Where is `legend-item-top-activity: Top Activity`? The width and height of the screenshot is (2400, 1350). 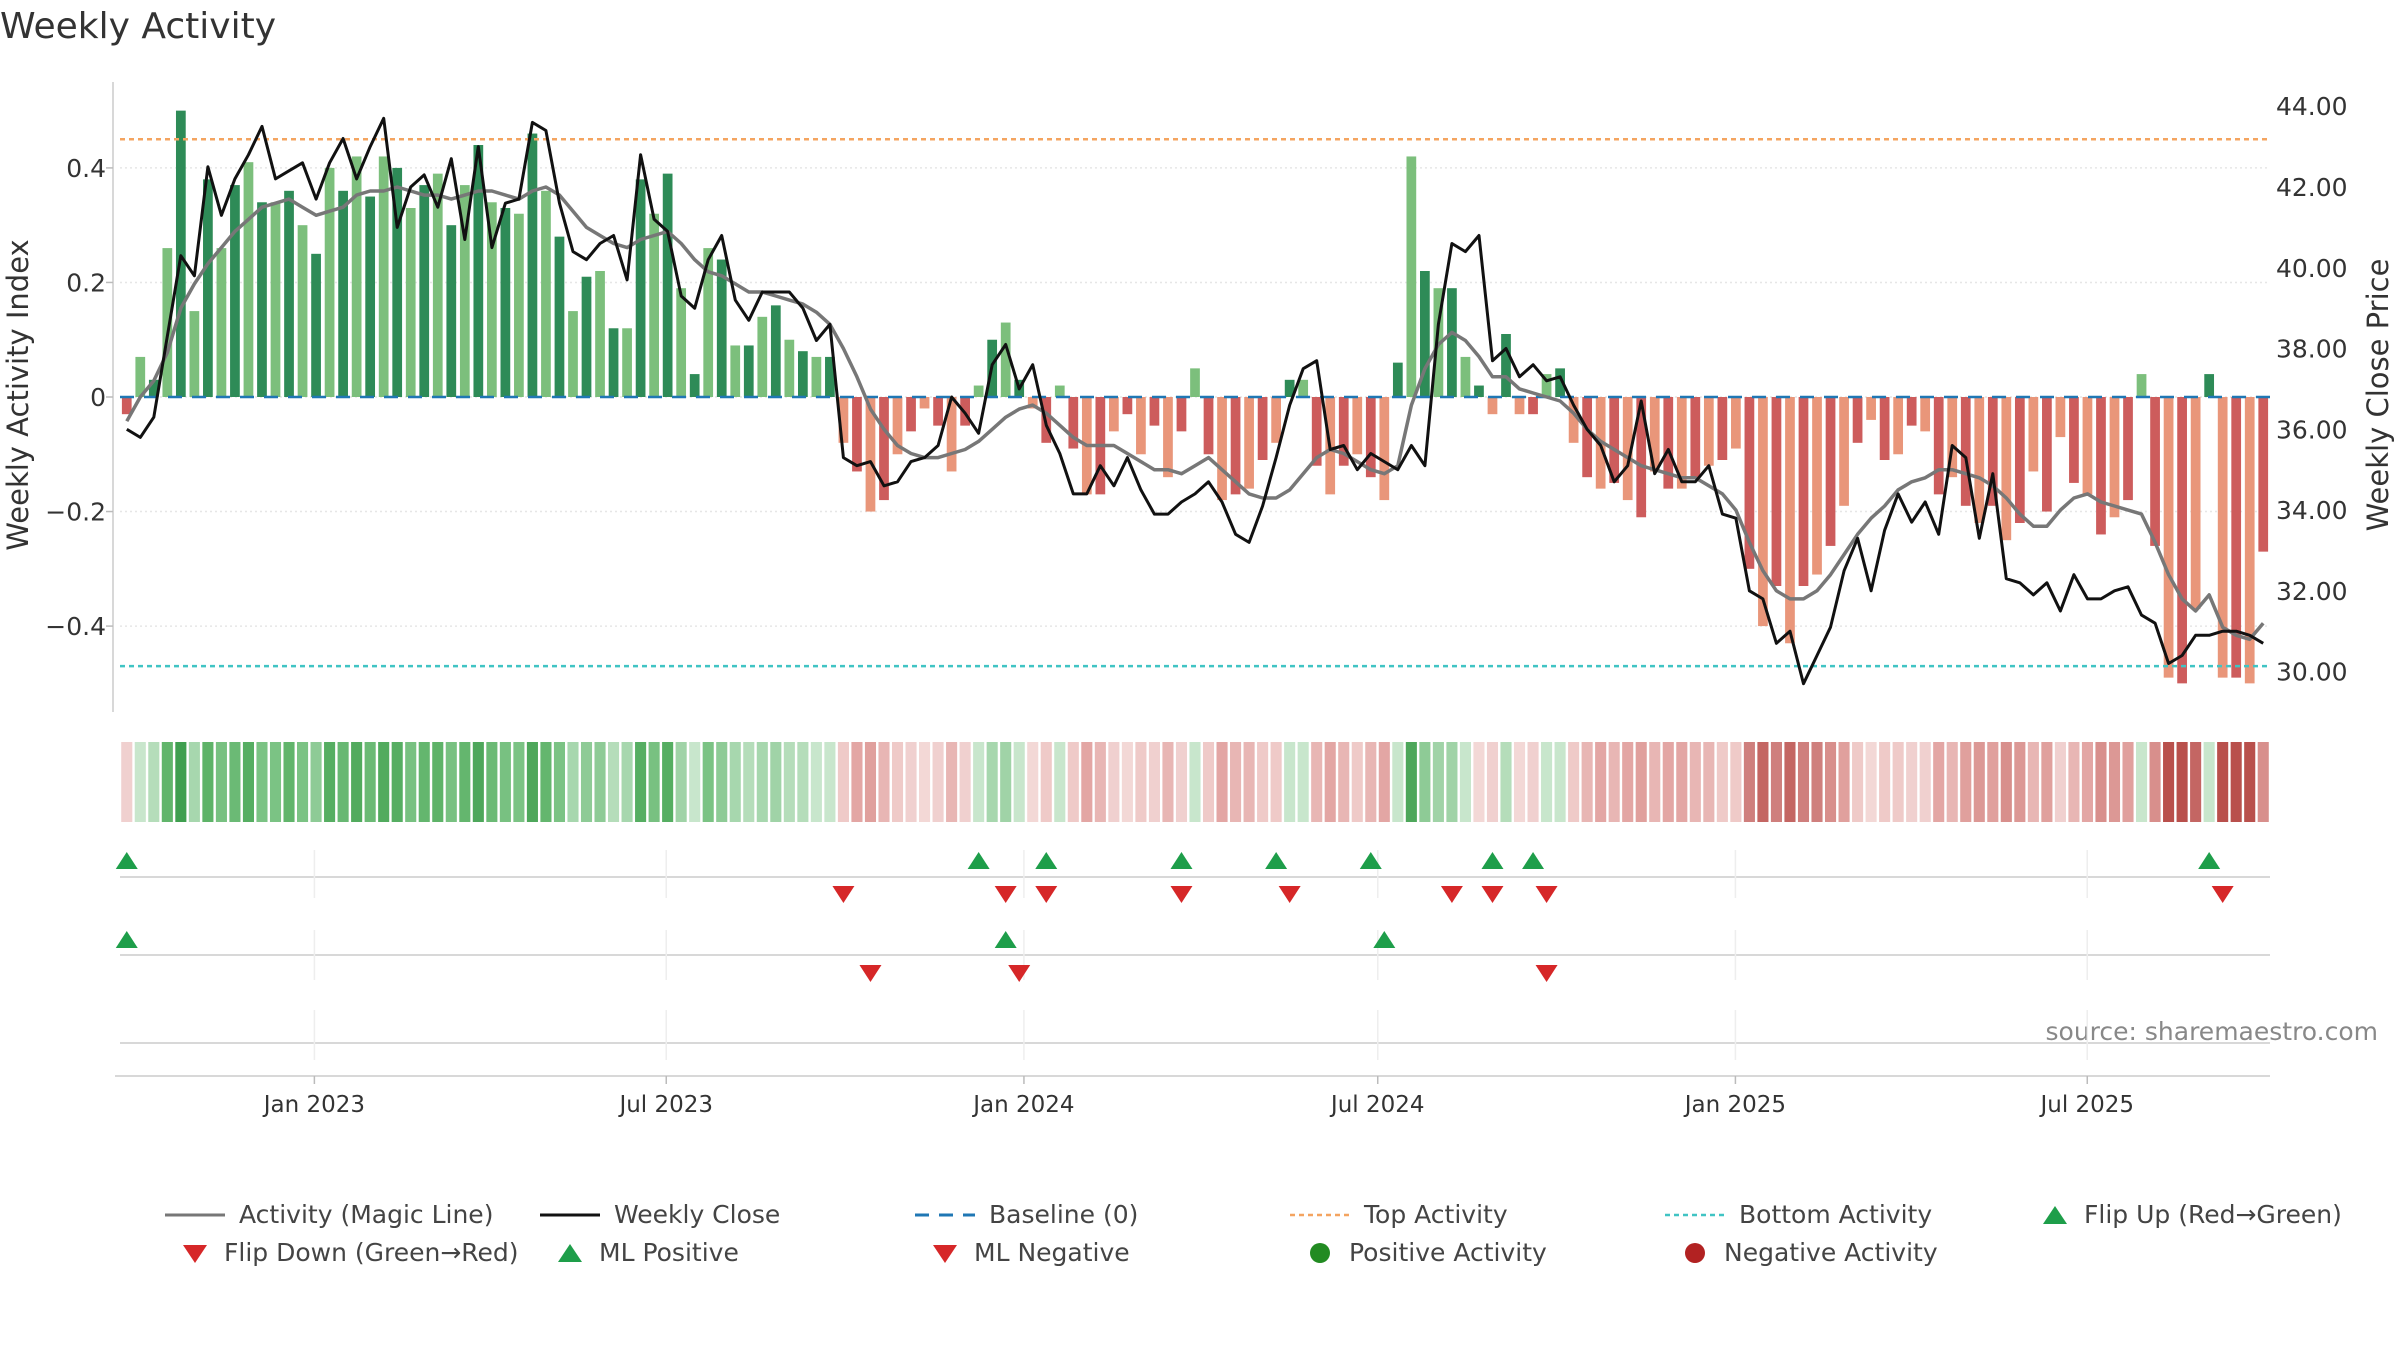 legend-item-top-activity: Top Activity is located at coordinates (1399, 1214).